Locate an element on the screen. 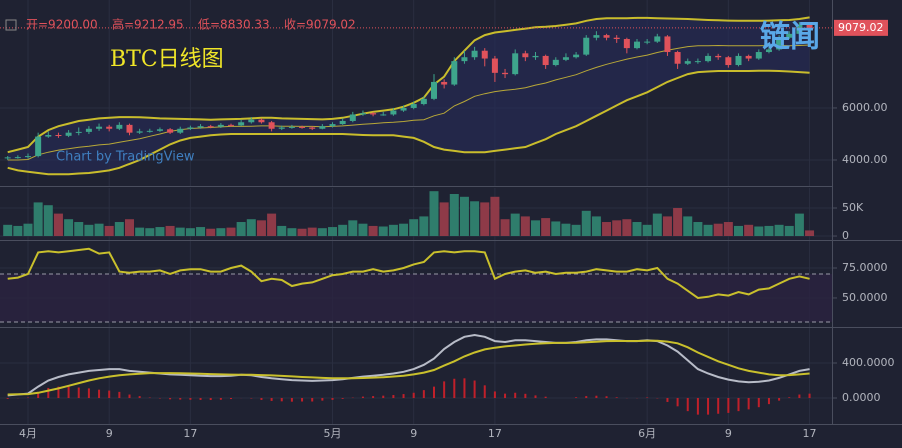 This screenshot has height=448, width=902. y-tick-label: 6000.00 is located at coordinates (865, 107).